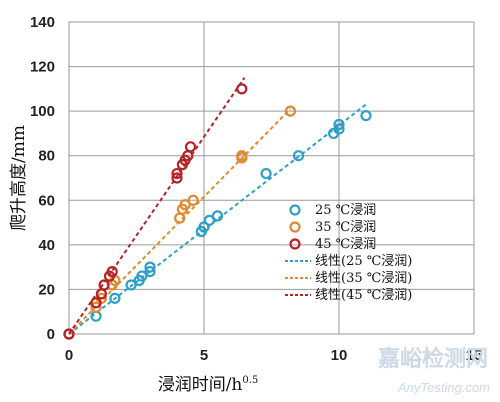 The width and height of the screenshot is (500, 402). What do you see at coordinates (363, 261) in the screenshot?
I see `legend-label: 线性(25 ℃浸润)` at bounding box center [363, 261].